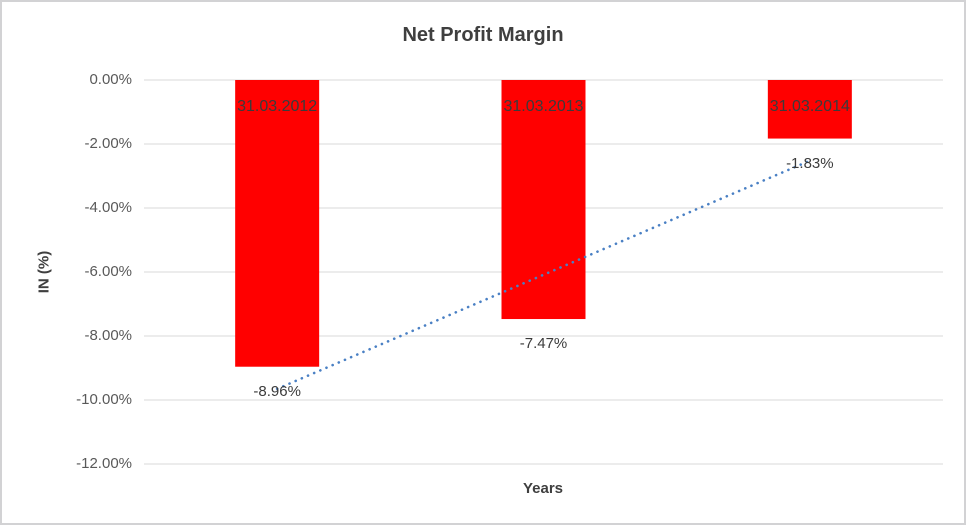 This screenshot has width=966, height=525. Describe the element at coordinates (543, 106) in the screenshot. I see `category-label: 31.03.2013` at that location.